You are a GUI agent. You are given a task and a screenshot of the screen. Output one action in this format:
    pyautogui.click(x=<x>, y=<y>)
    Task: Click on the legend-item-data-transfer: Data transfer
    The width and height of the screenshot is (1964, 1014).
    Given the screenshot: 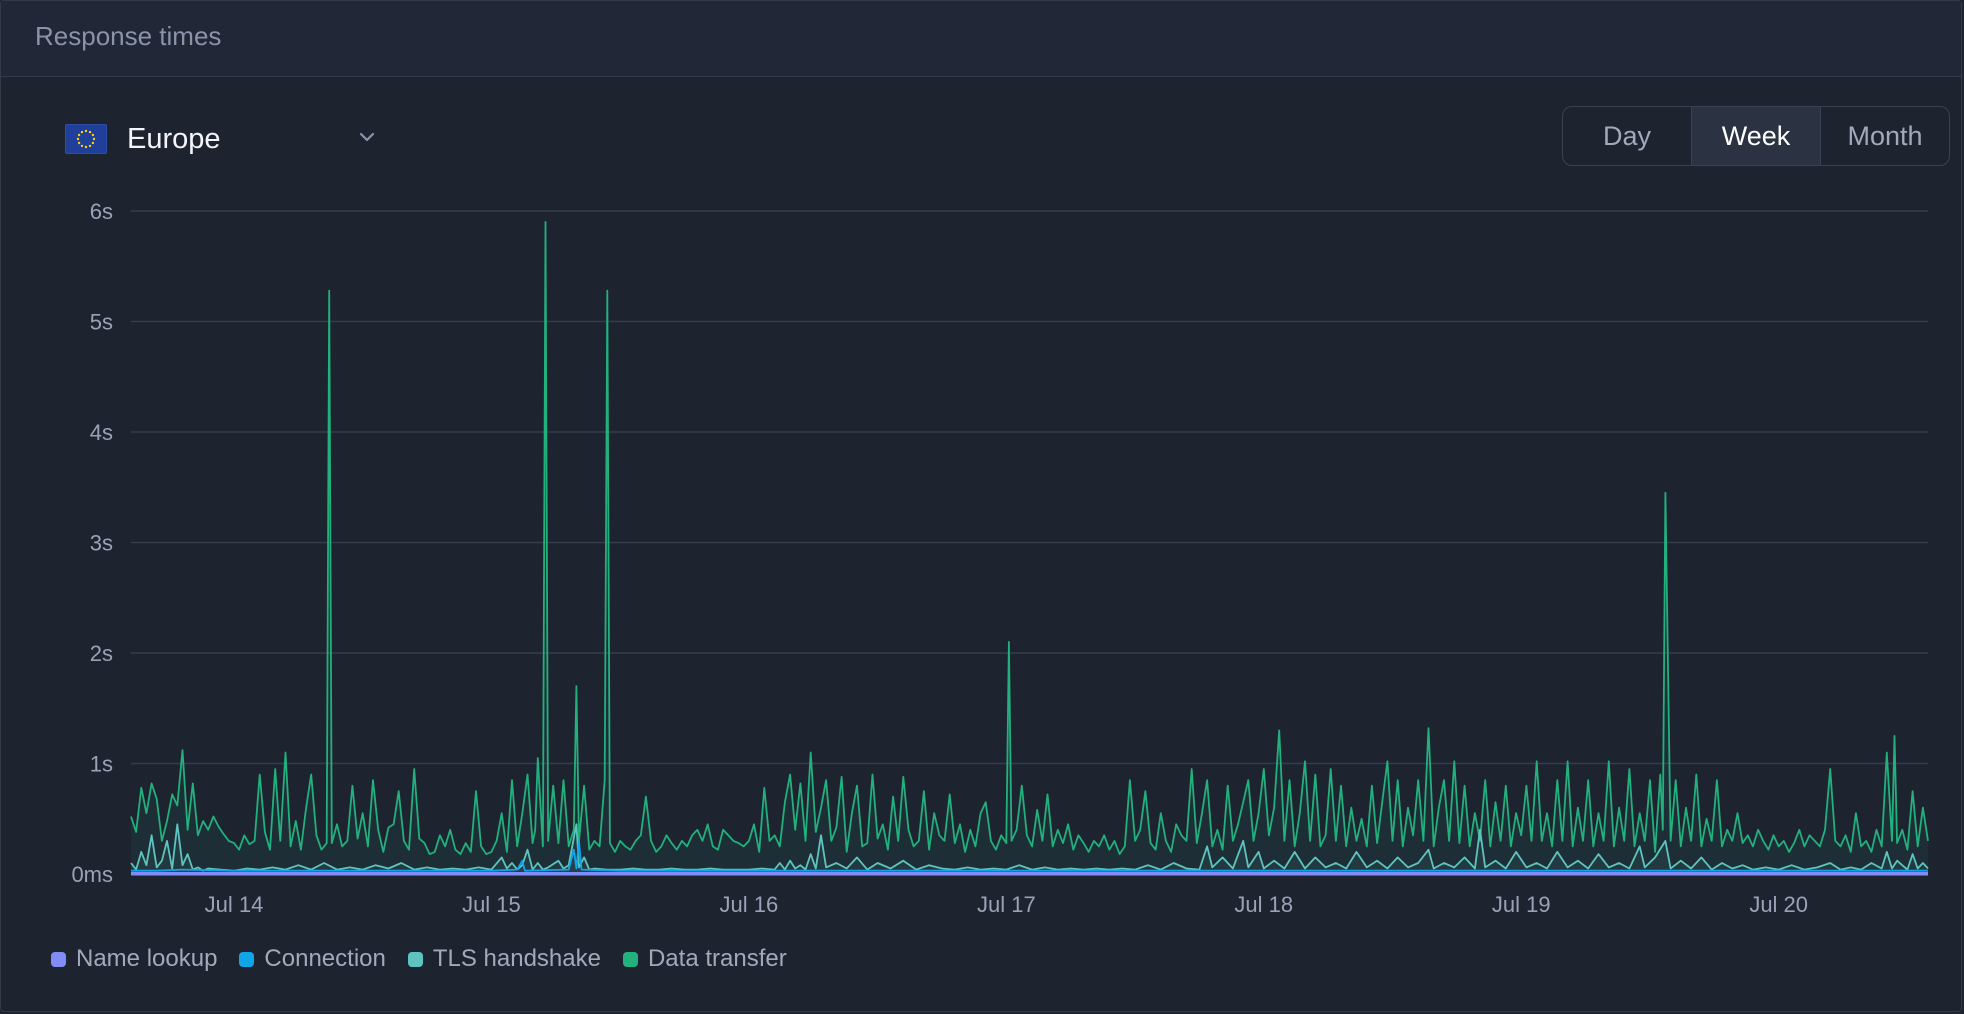 What is the action you would take?
    pyautogui.click(x=704, y=959)
    